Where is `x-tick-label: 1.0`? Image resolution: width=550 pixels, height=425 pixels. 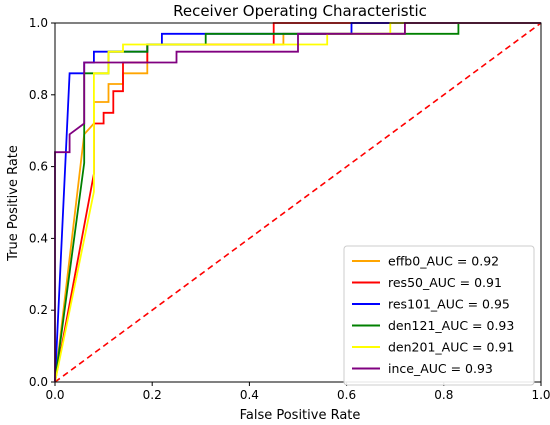 x-tick-label: 1.0 is located at coordinates (540, 395).